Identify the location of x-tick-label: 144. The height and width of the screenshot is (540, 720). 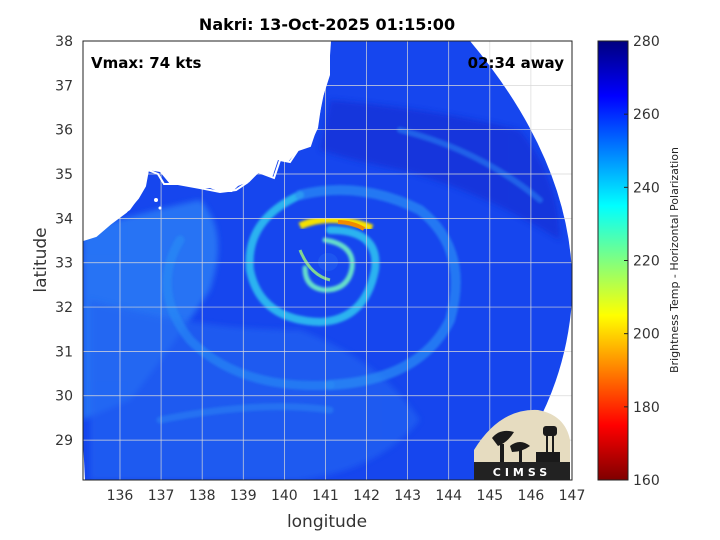
(448, 496).